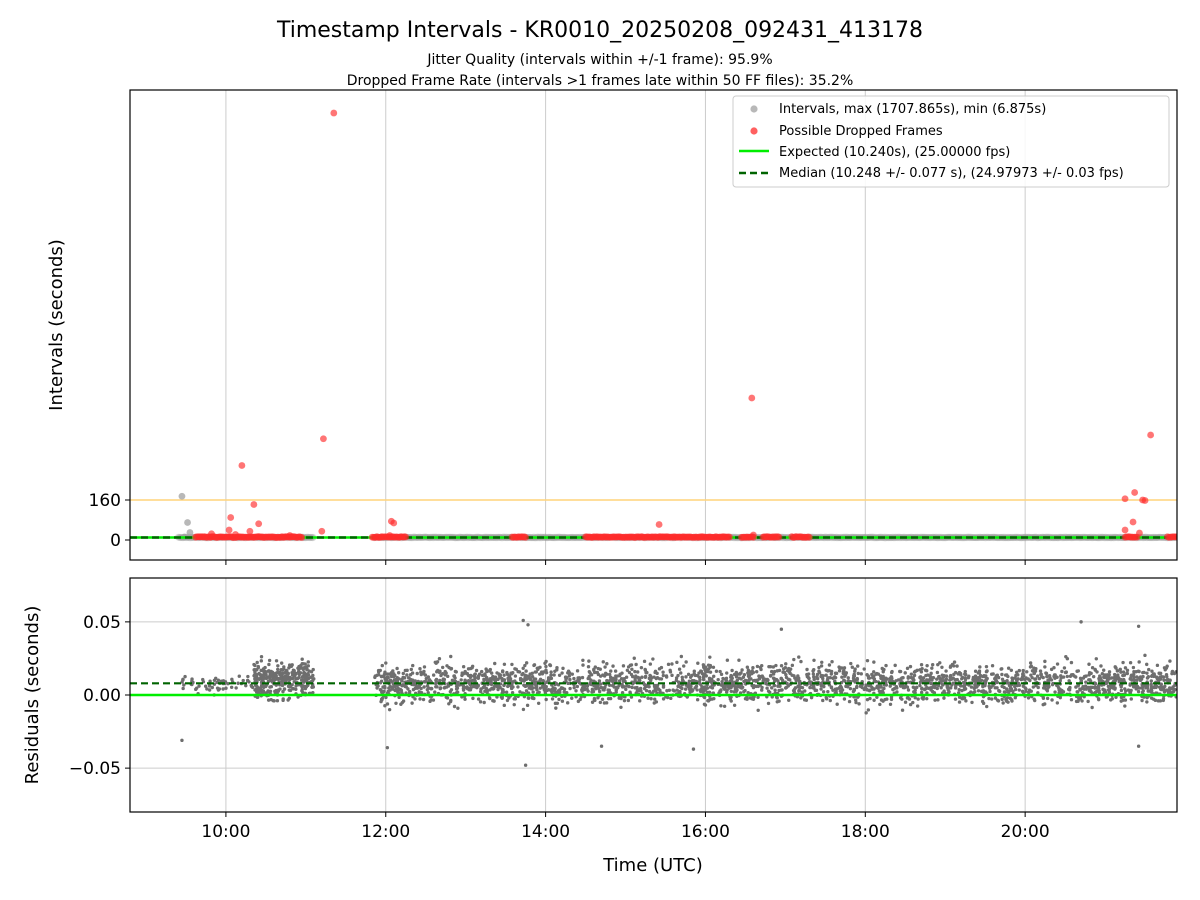  What do you see at coordinates (754, 131) in the screenshot?
I see `legend-dropped-marker` at bounding box center [754, 131].